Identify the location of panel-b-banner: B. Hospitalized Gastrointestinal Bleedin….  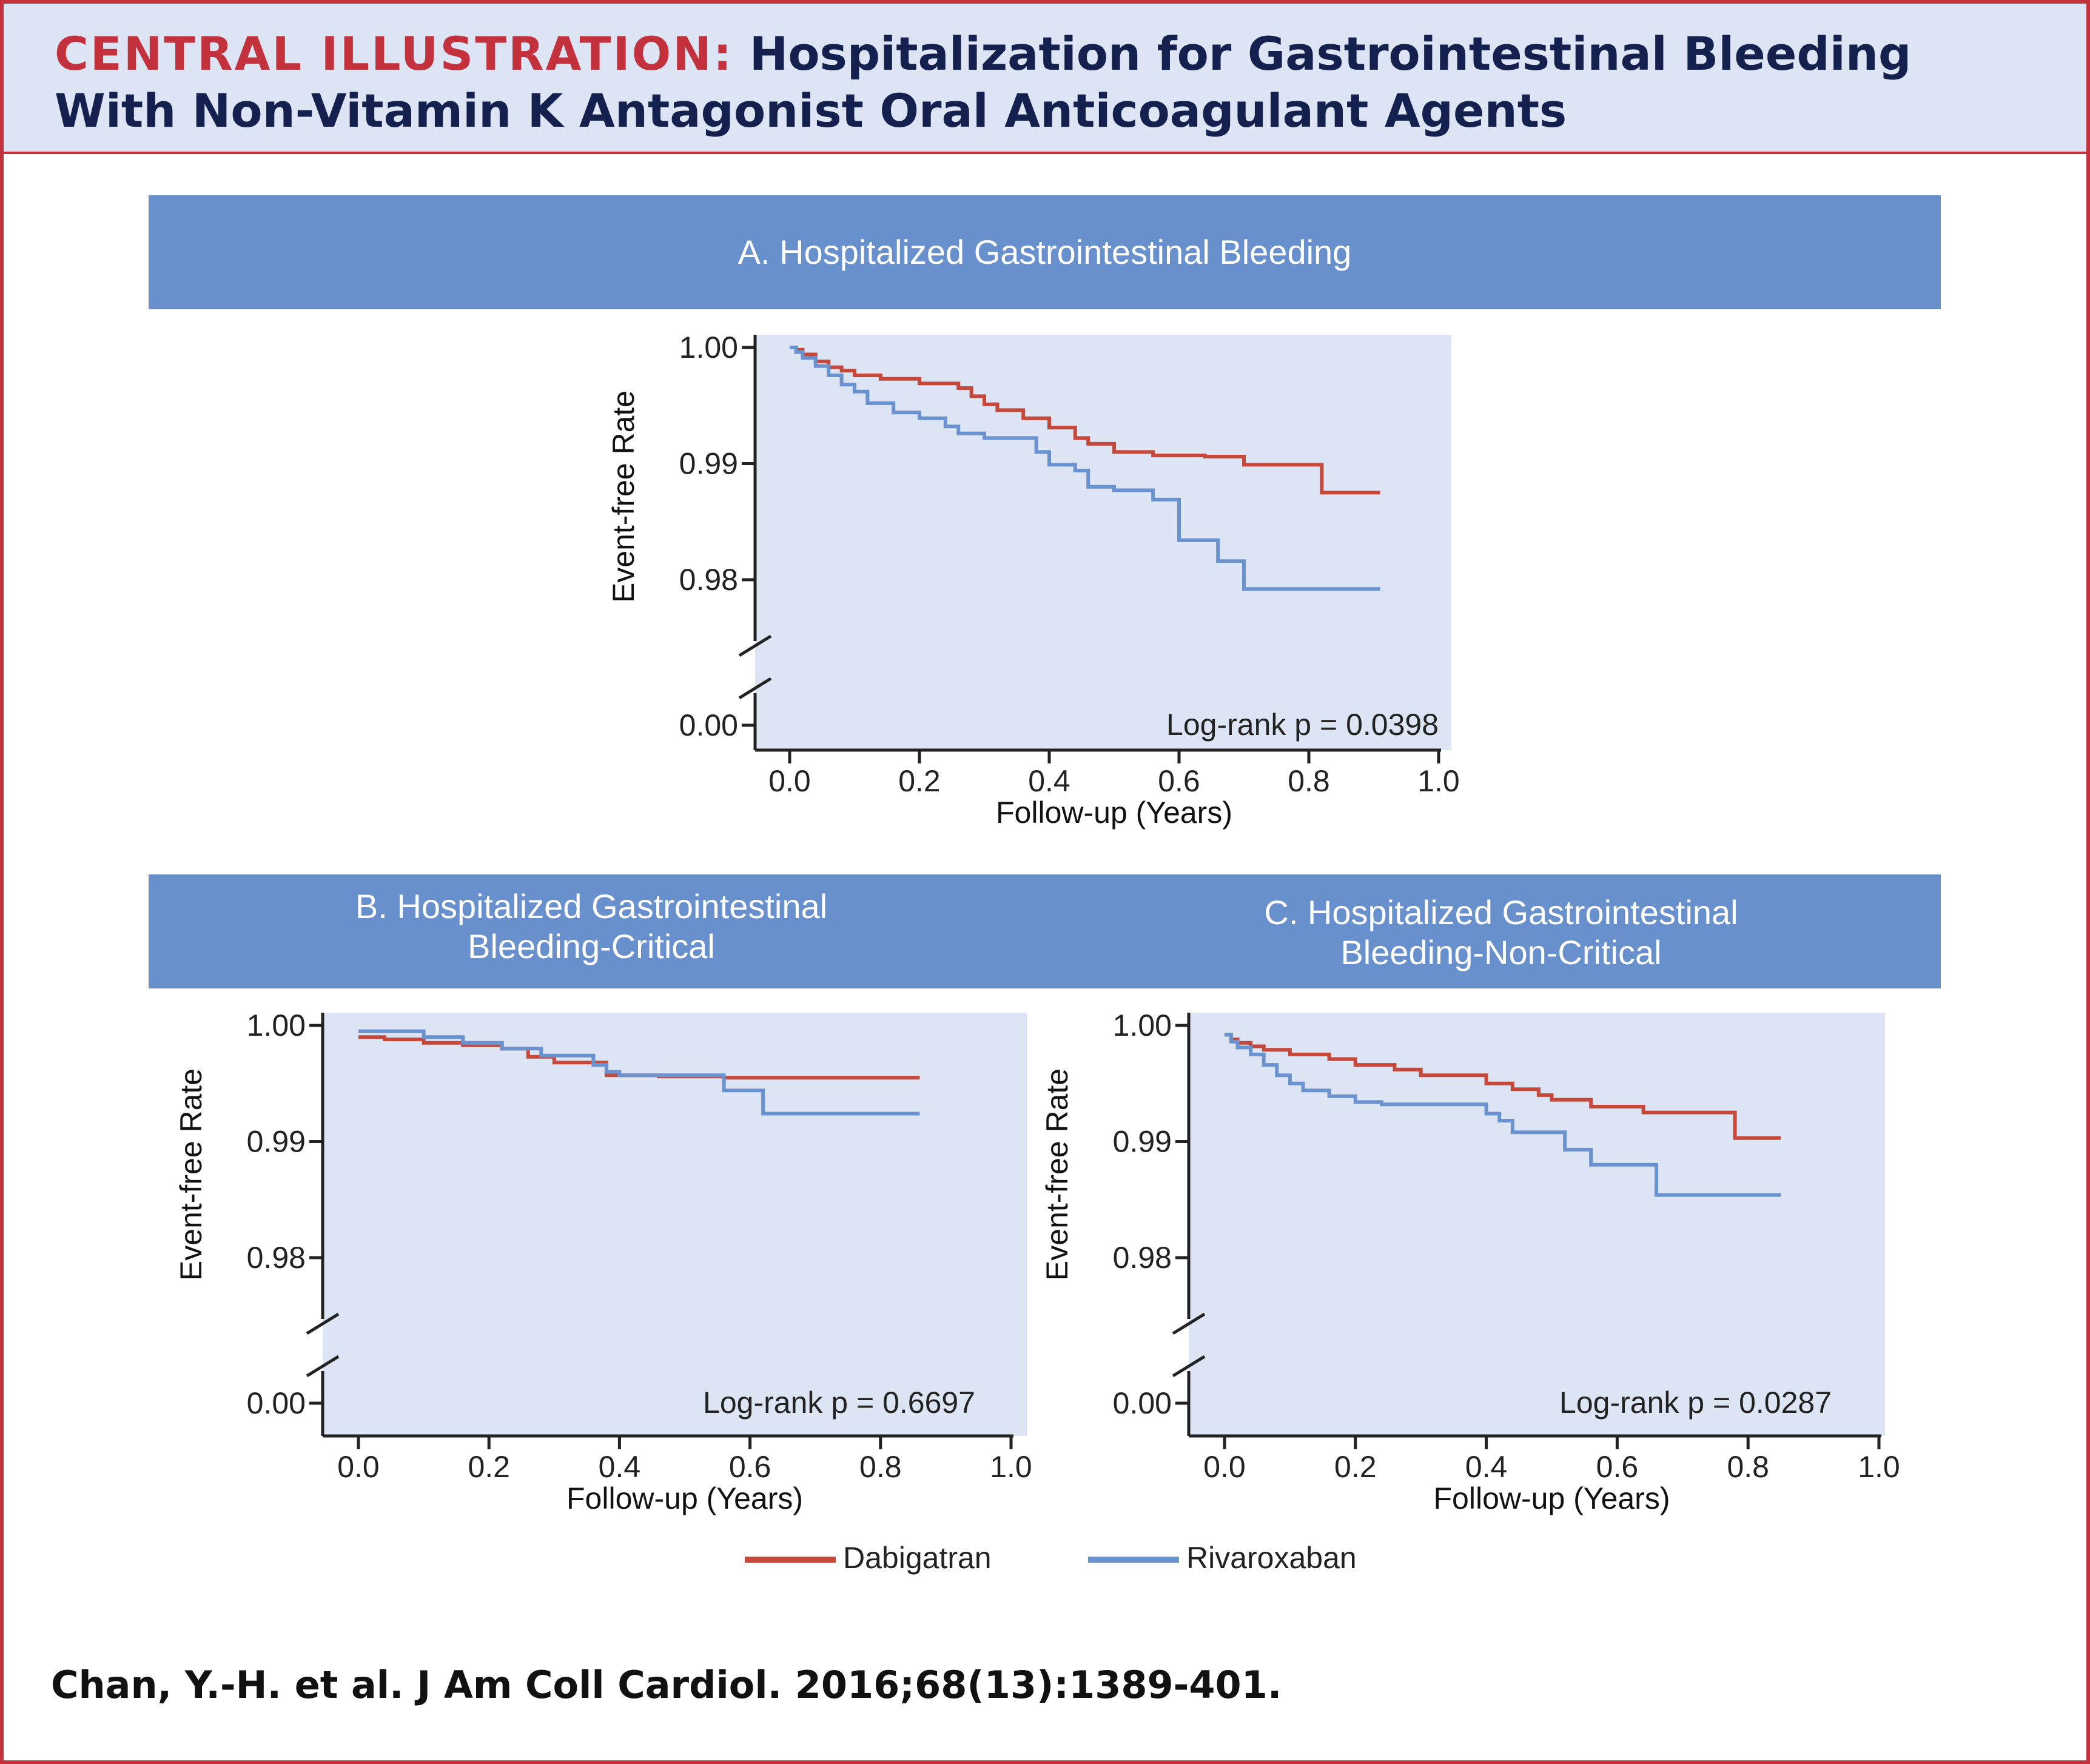
(600, 931).